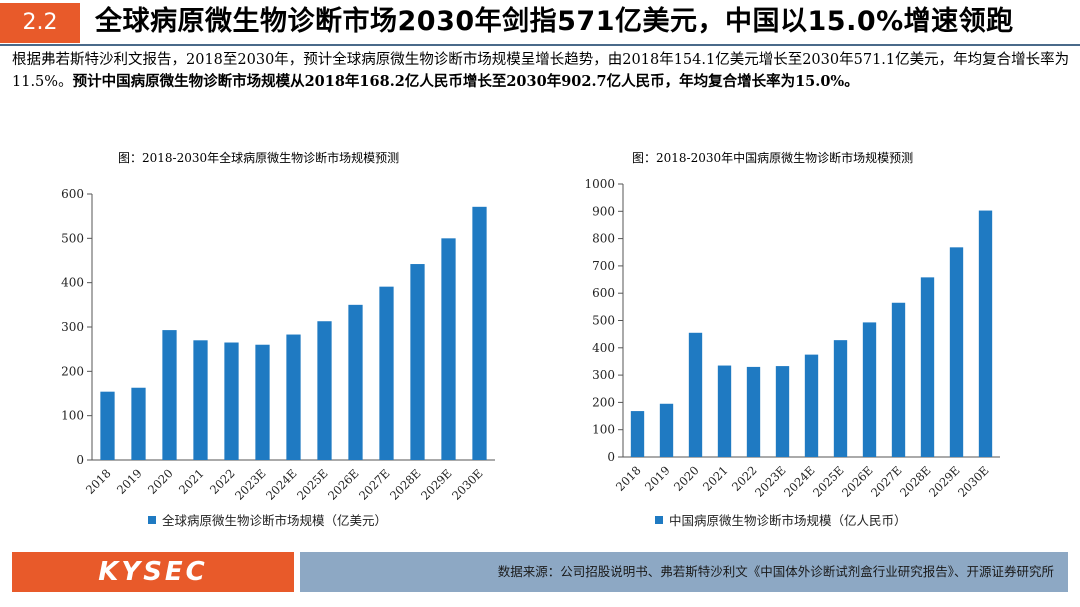  Describe the element at coordinates (788, 520) in the screenshot. I see `legend-label: 中国病原微生物诊断市场规模（亿人民币）` at that location.